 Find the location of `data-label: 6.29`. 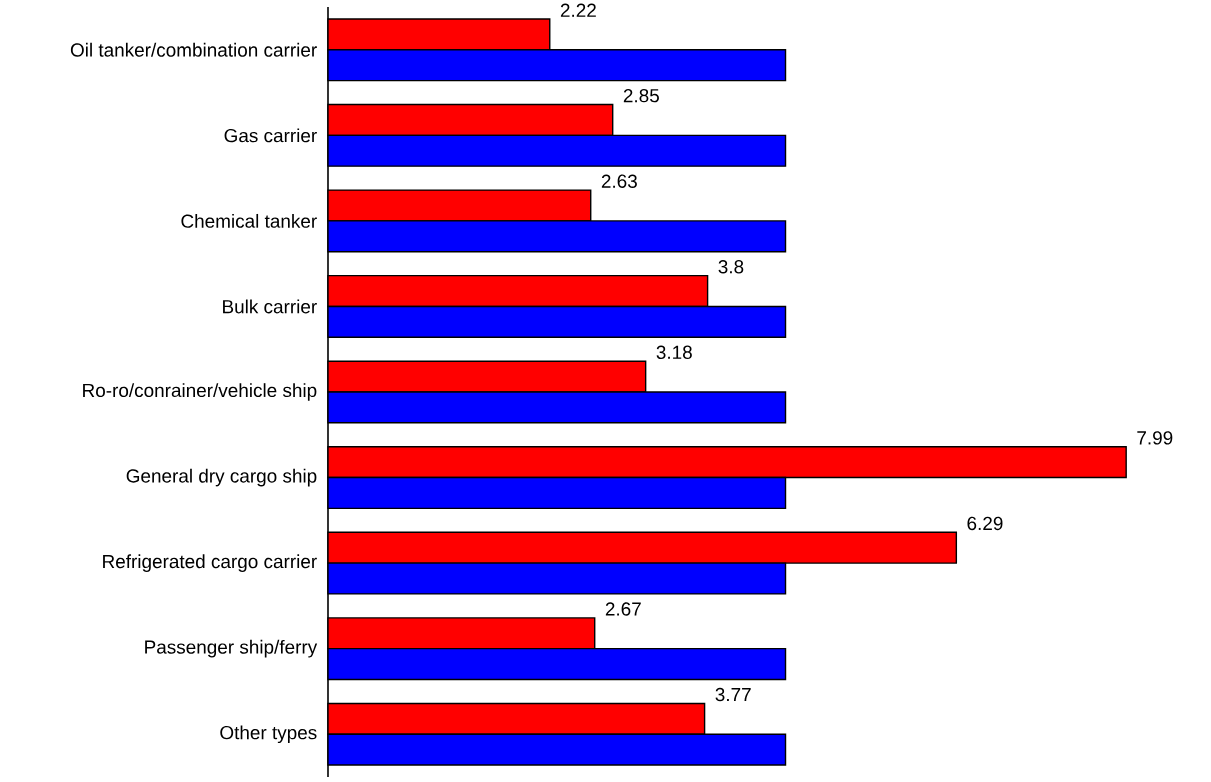

data-label: 6.29 is located at coordinates (985, 523).